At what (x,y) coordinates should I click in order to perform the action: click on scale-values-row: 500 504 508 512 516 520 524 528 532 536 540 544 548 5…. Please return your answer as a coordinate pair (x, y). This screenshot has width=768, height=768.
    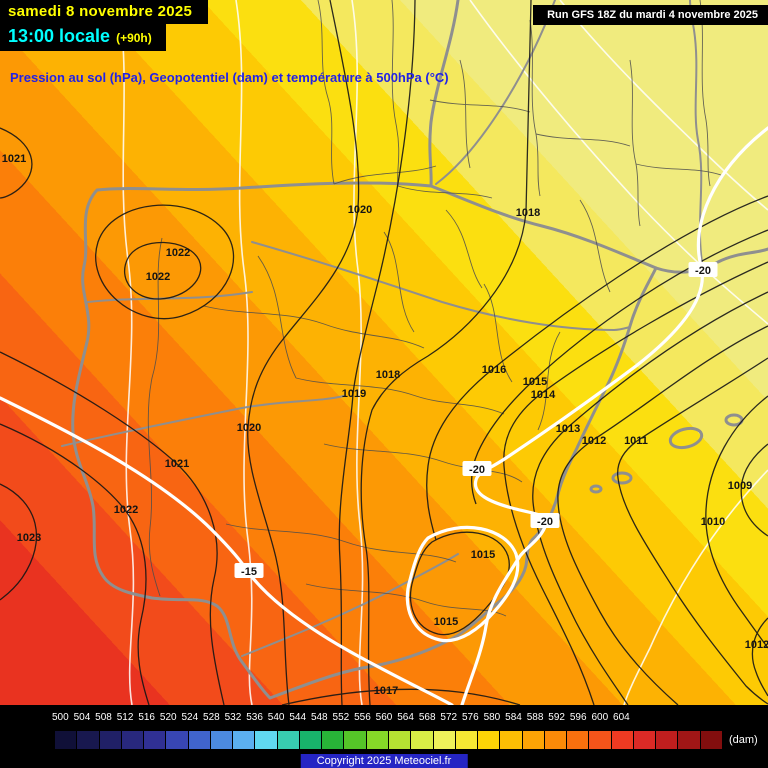
    Looking at the image, I should click on (341, 717).